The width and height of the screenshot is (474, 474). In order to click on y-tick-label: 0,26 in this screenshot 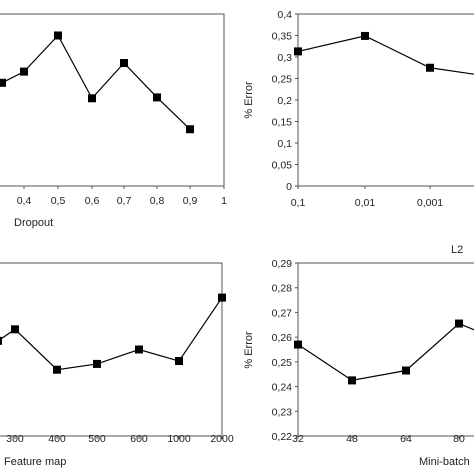, I will do `click(282, 338)`.